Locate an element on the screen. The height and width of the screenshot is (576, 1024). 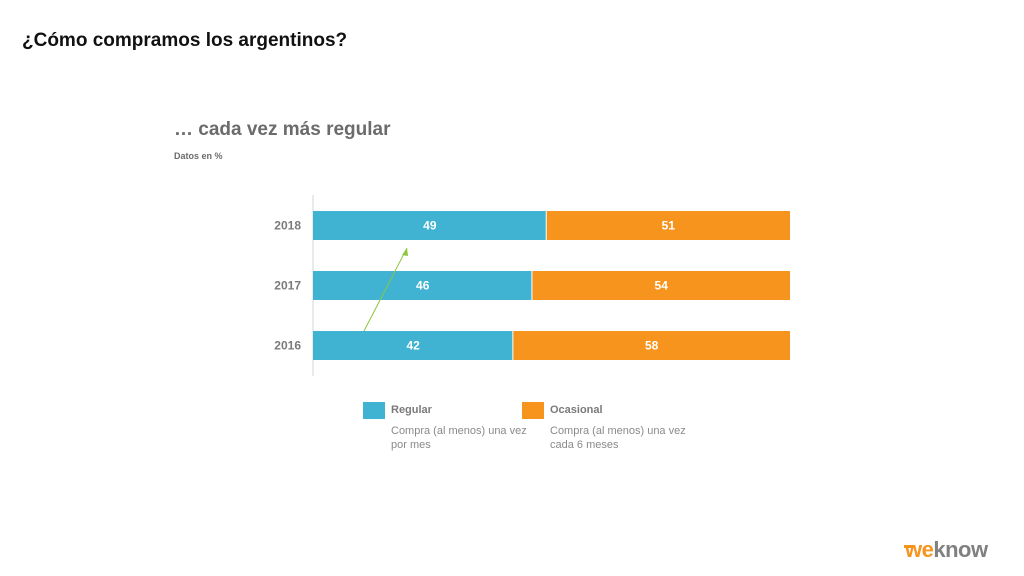
bar-regular-2017 is located at coordinates (422, 285).